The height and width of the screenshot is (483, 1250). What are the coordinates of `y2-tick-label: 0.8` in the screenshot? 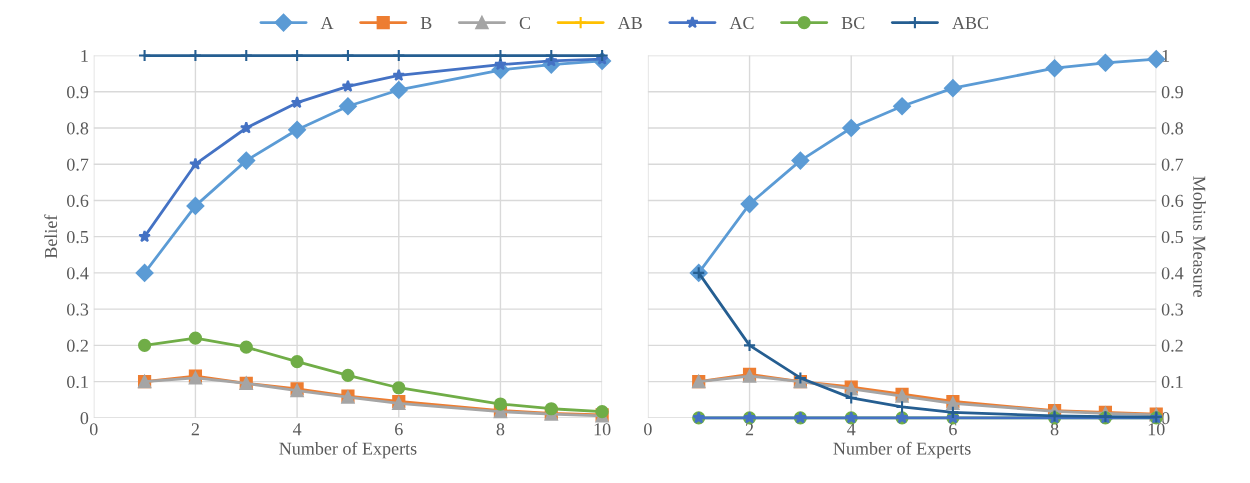 It's located at (1172, 128).